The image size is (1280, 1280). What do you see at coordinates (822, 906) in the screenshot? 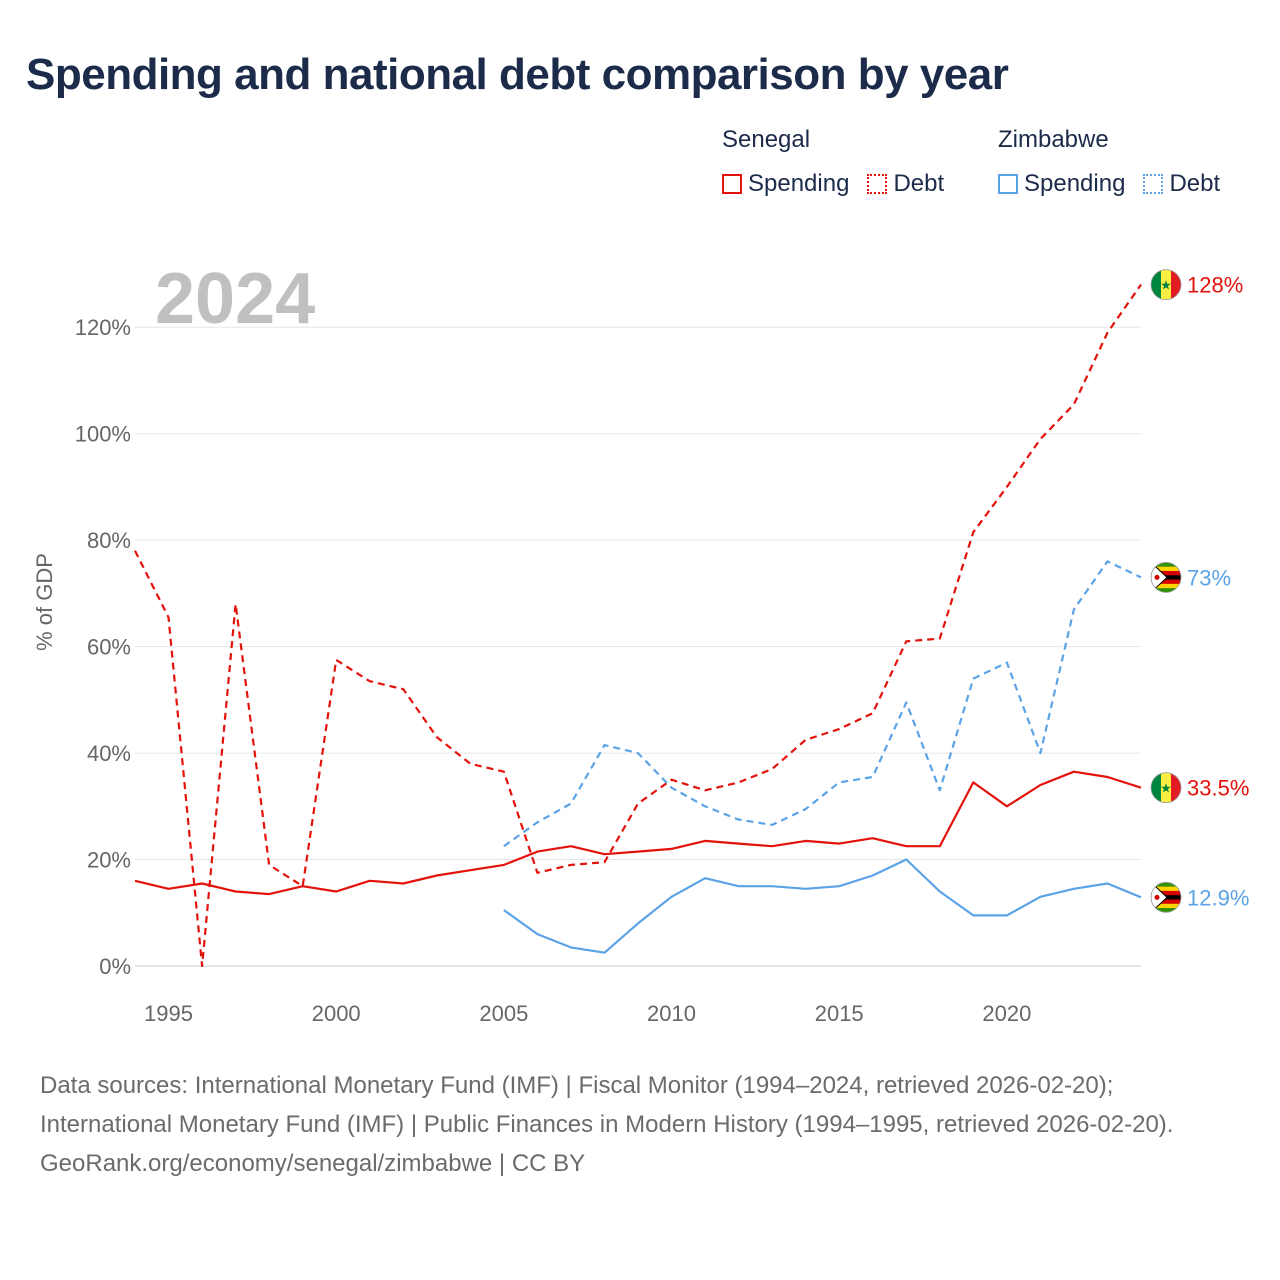
I see `zimbabwe-spending-line` at bounding box center [822, 906].